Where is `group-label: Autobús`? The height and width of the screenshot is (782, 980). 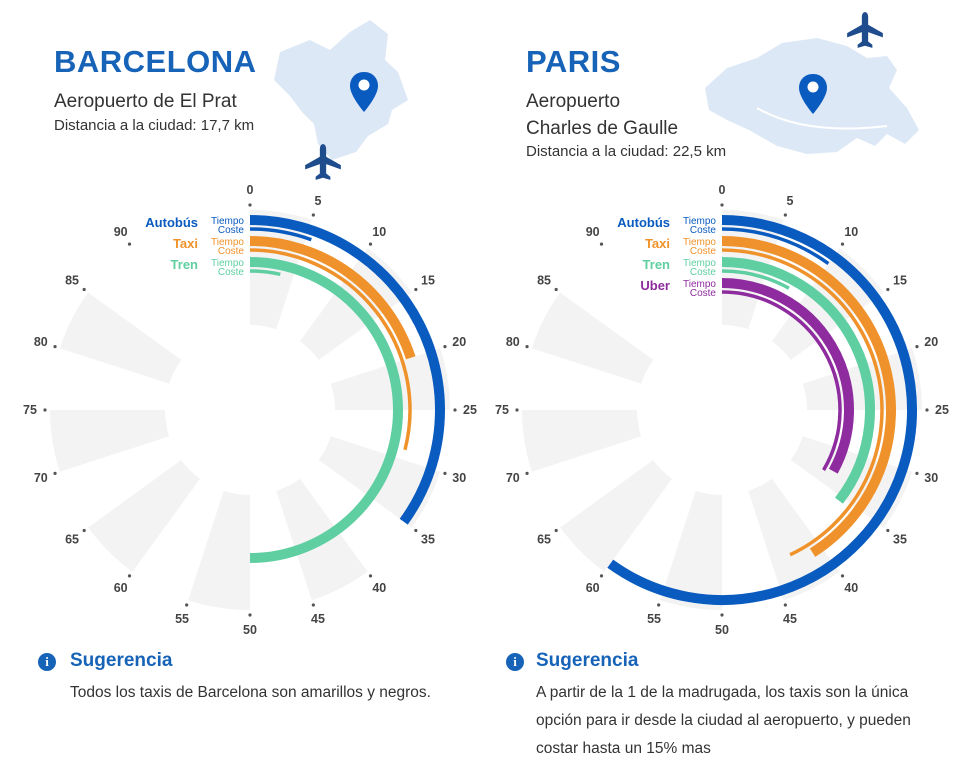 group-label: Autobús is located at coordinates (171, 222).